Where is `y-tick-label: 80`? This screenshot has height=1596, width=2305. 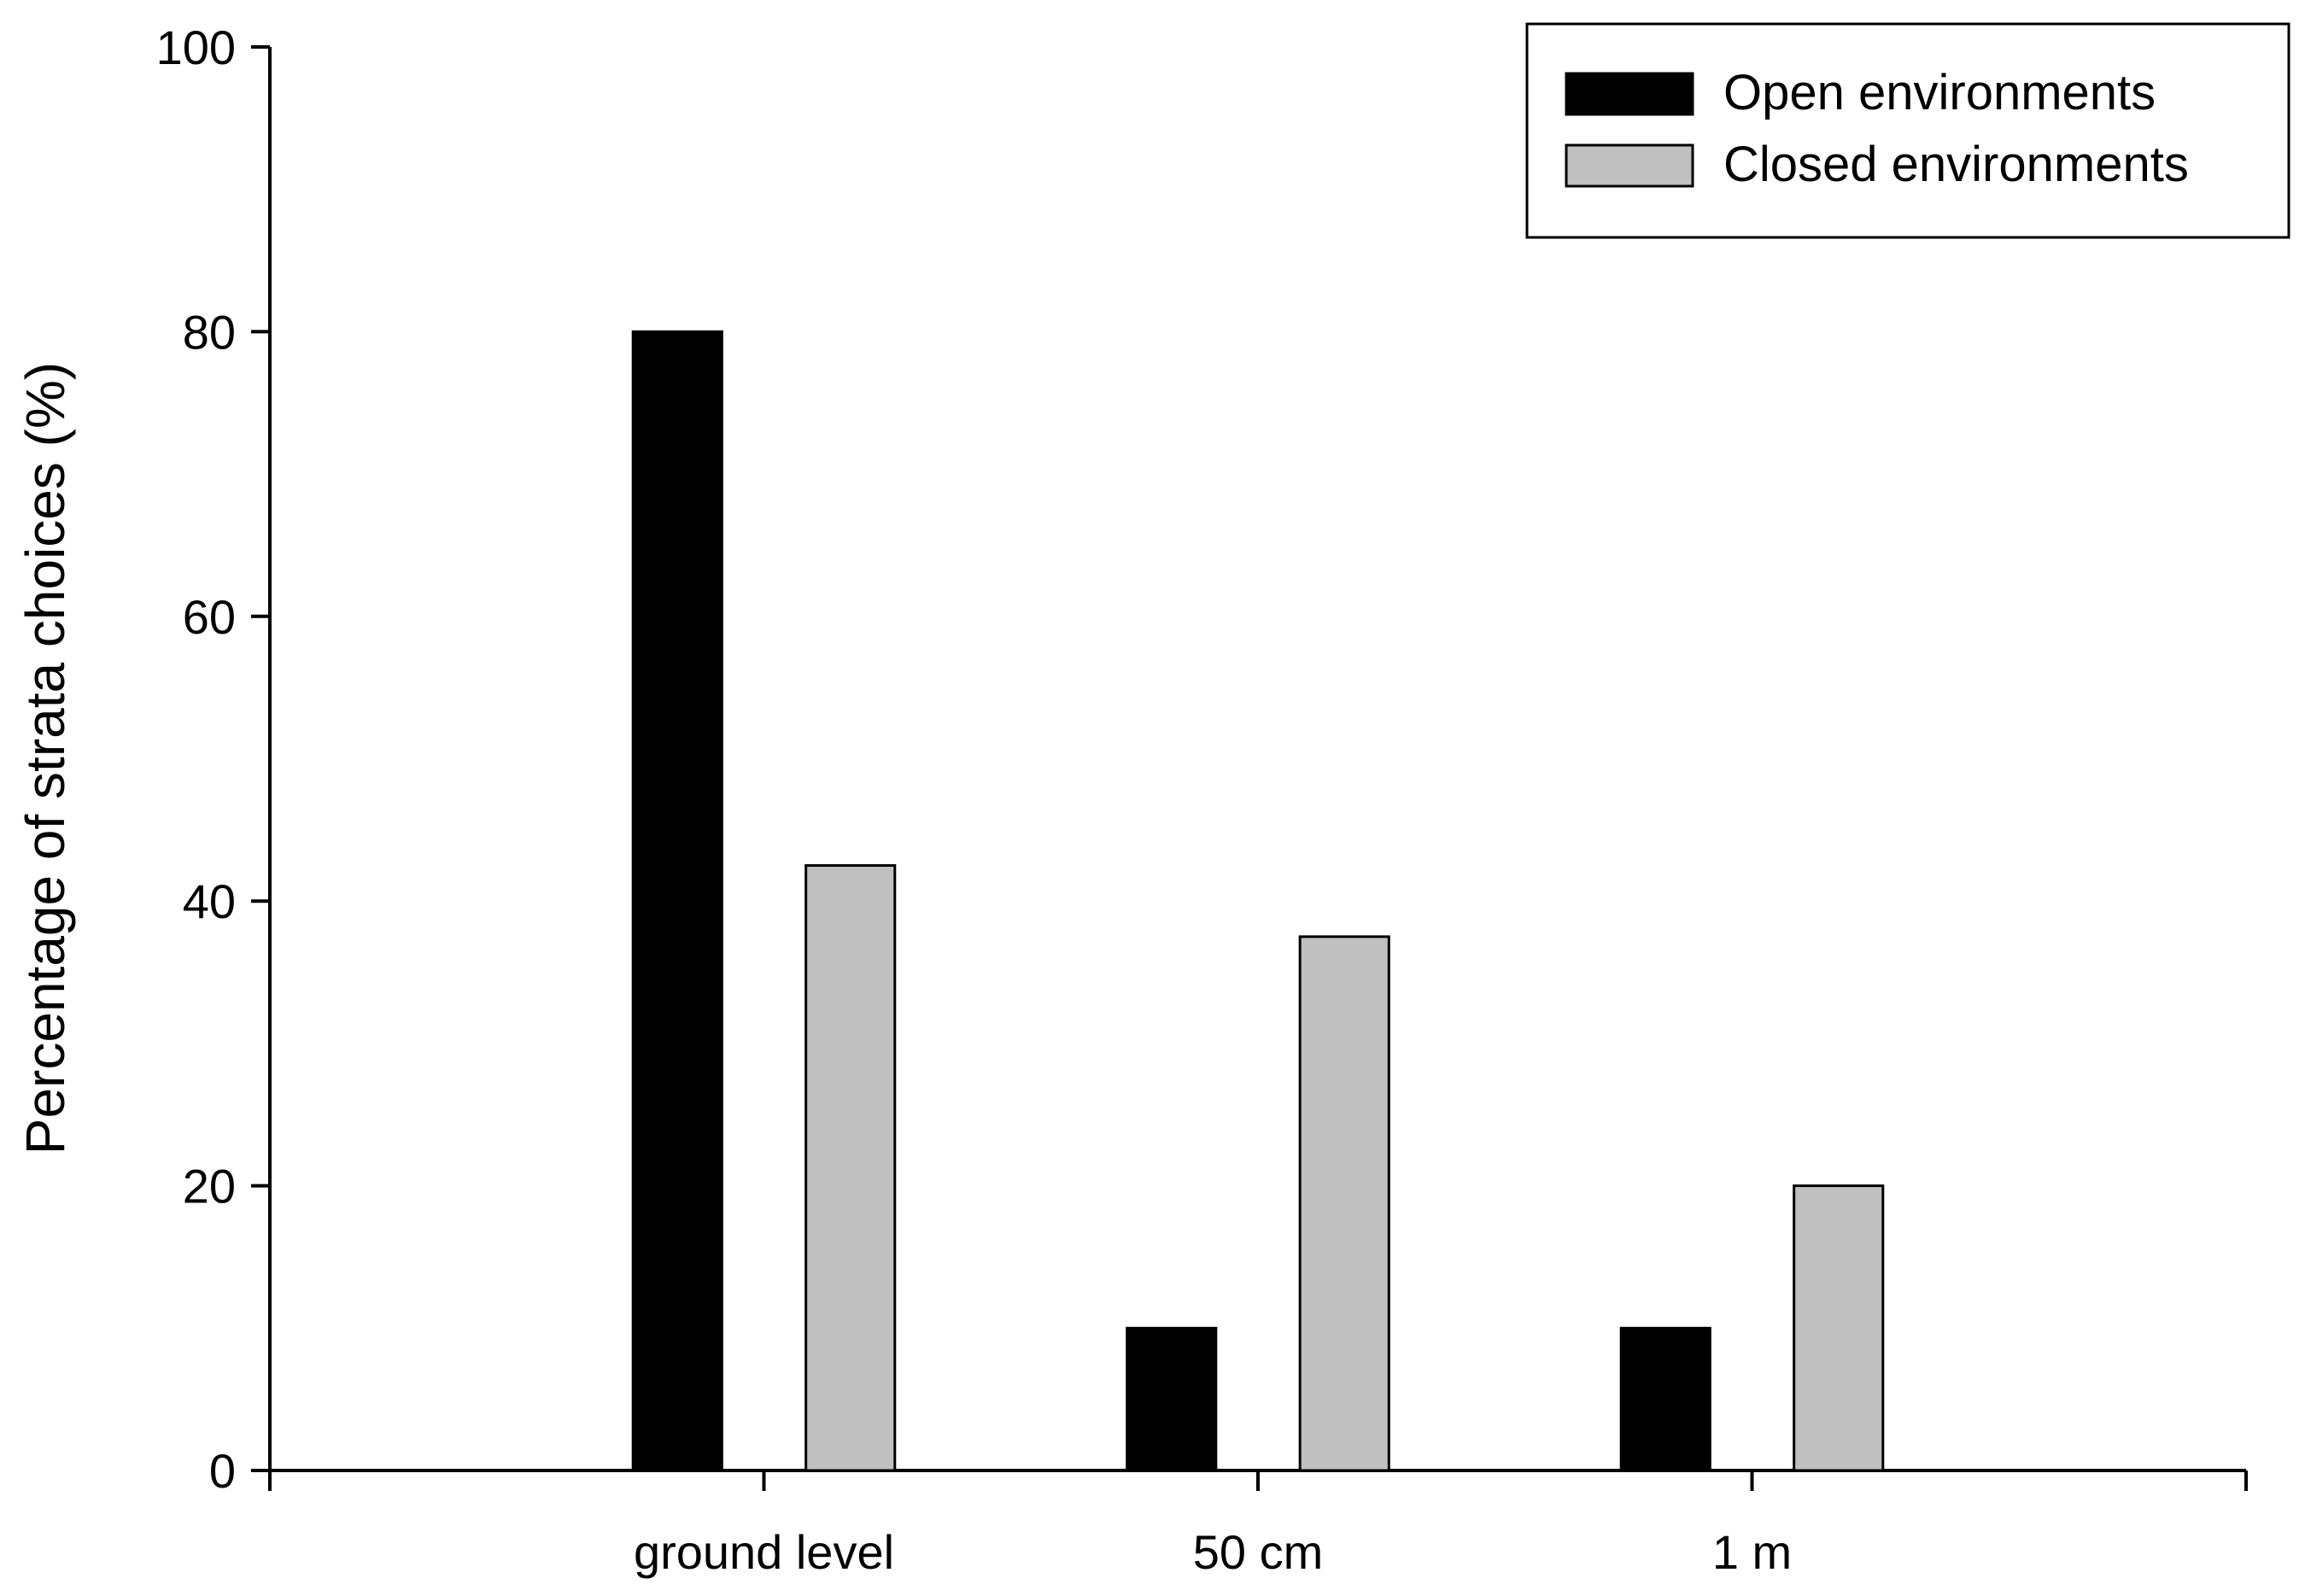
y-tick-label: 80 is located at coordinates (209, 332).